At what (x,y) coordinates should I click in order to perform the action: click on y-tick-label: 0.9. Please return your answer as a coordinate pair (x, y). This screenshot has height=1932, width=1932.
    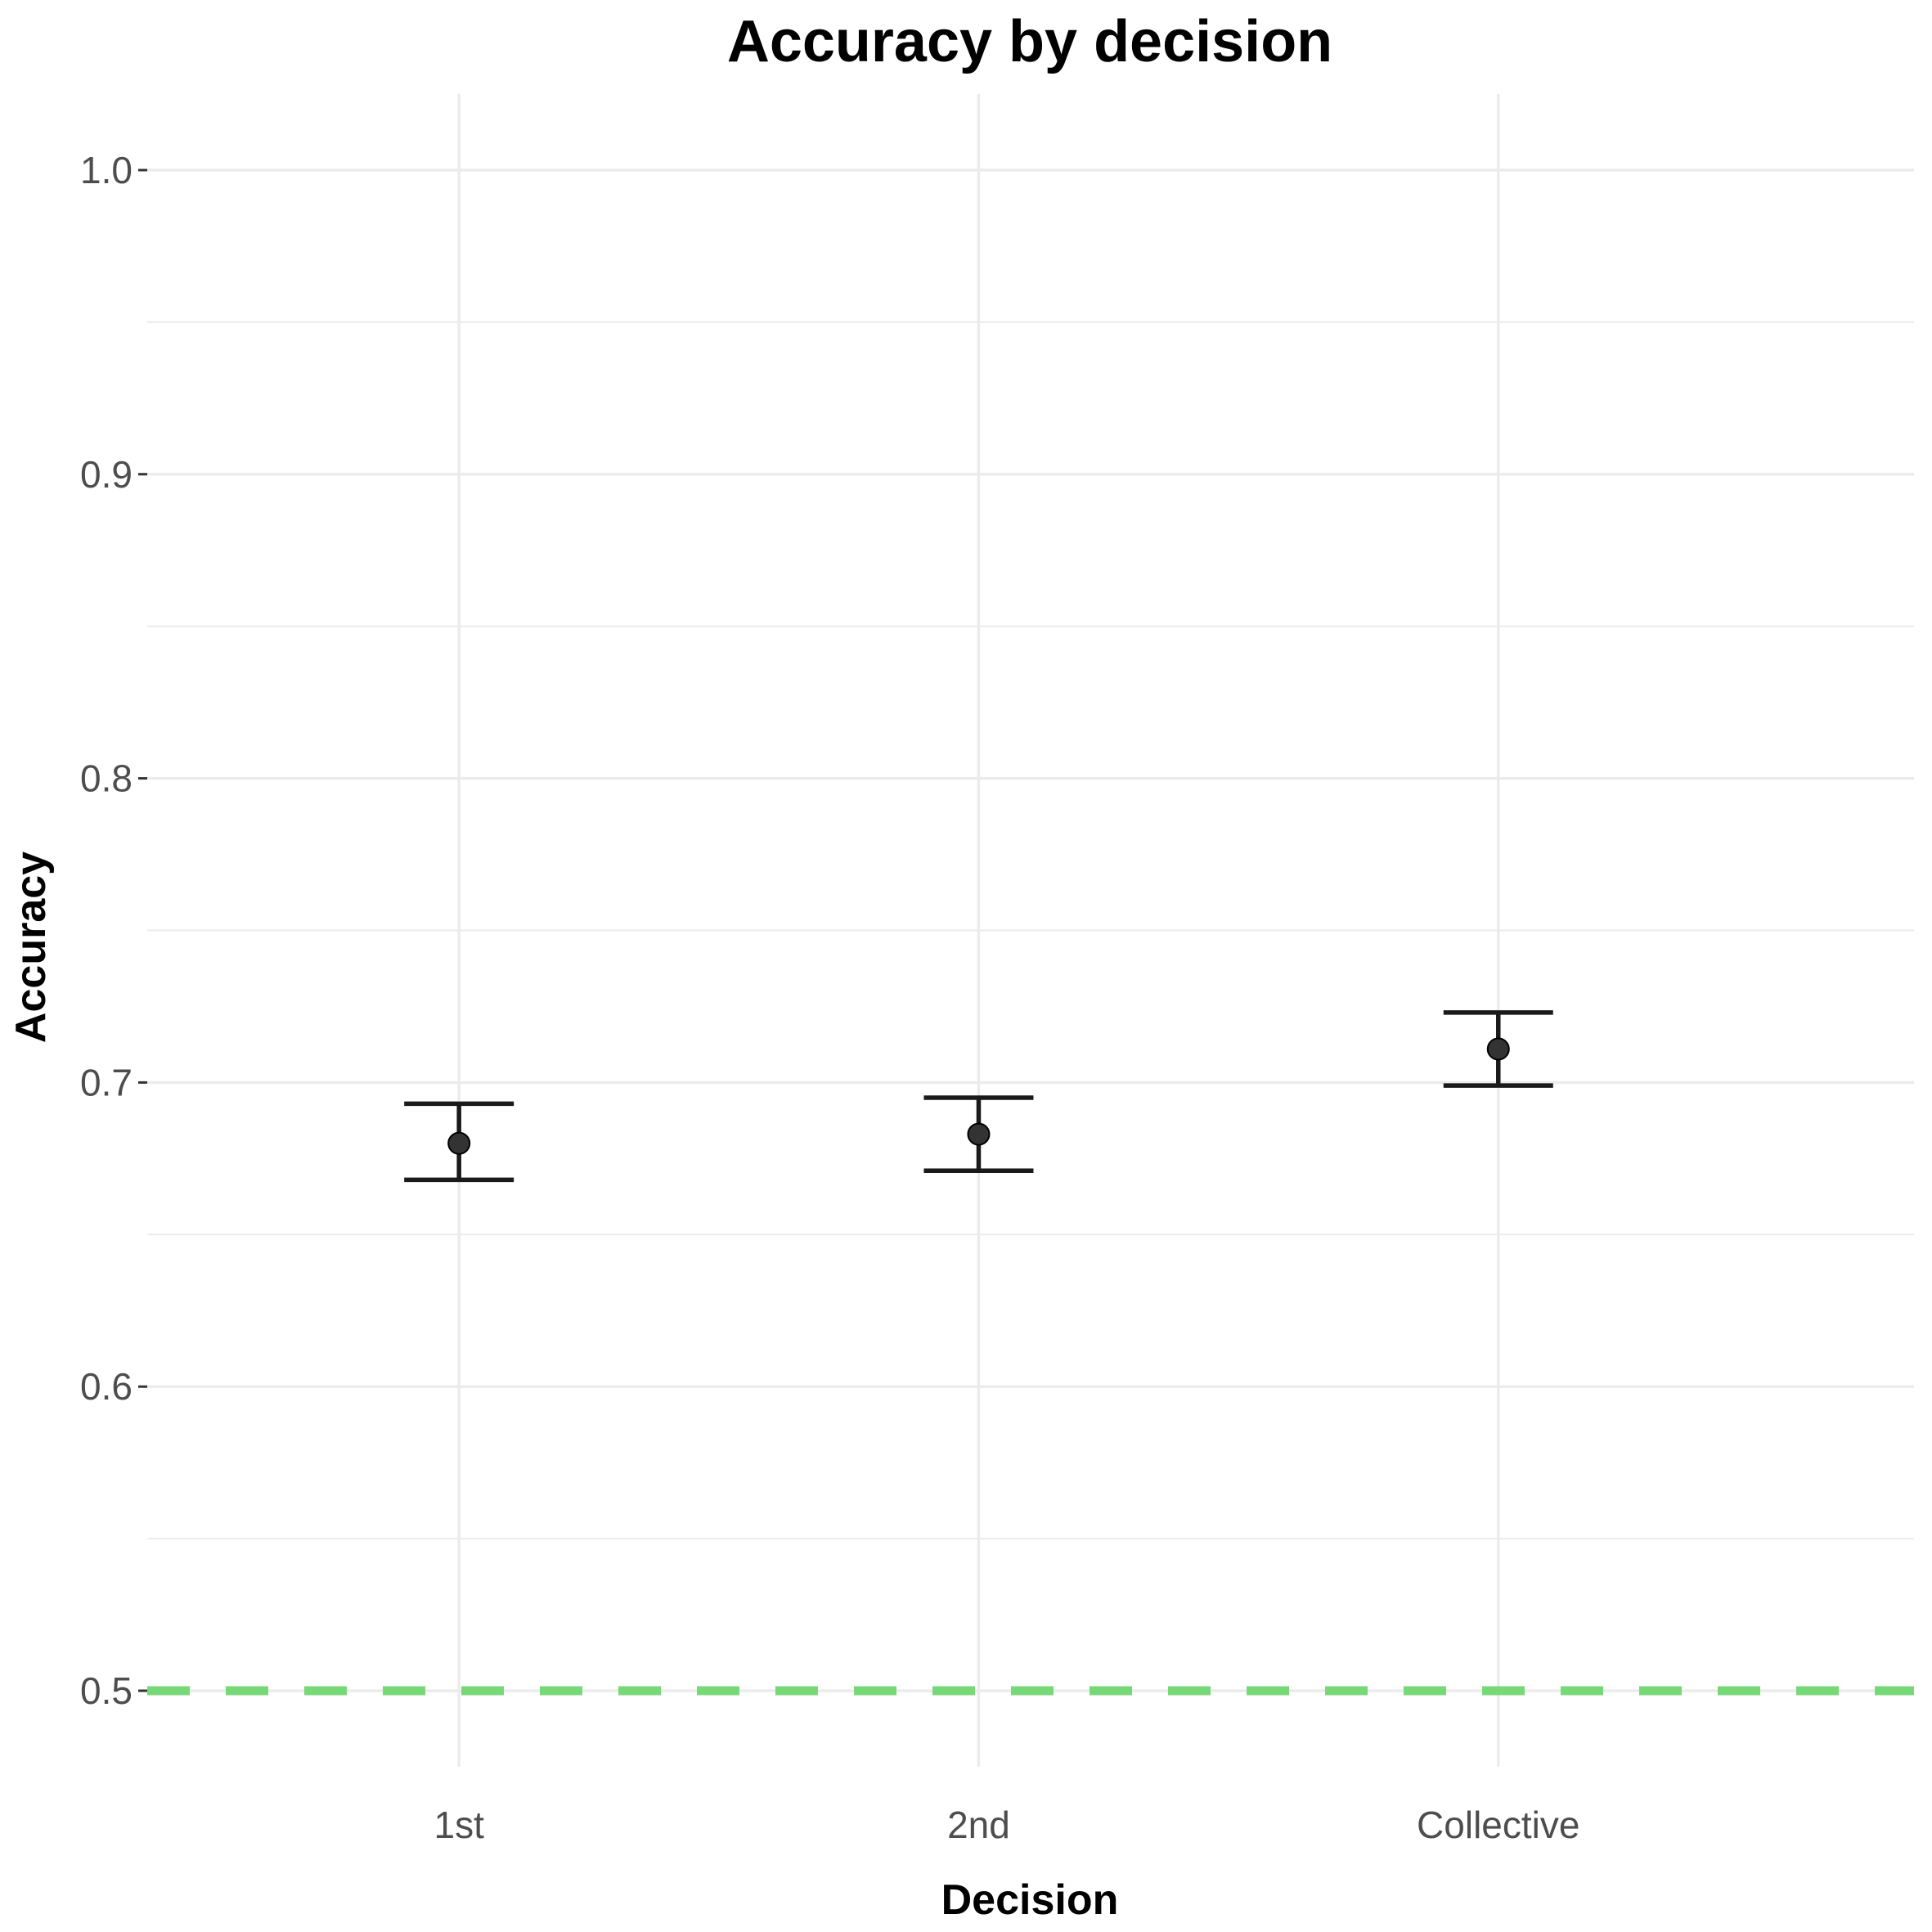
    Looking at the image, I should click on (106, 474).